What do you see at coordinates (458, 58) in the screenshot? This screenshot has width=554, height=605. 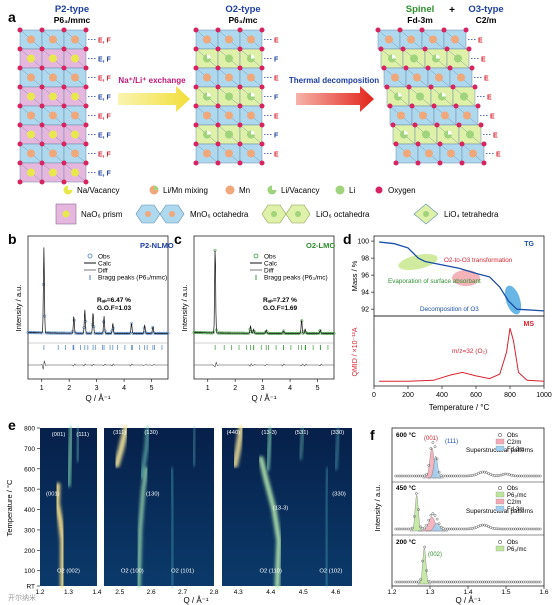 I see `li-atom` at bounding box center [458, 58].